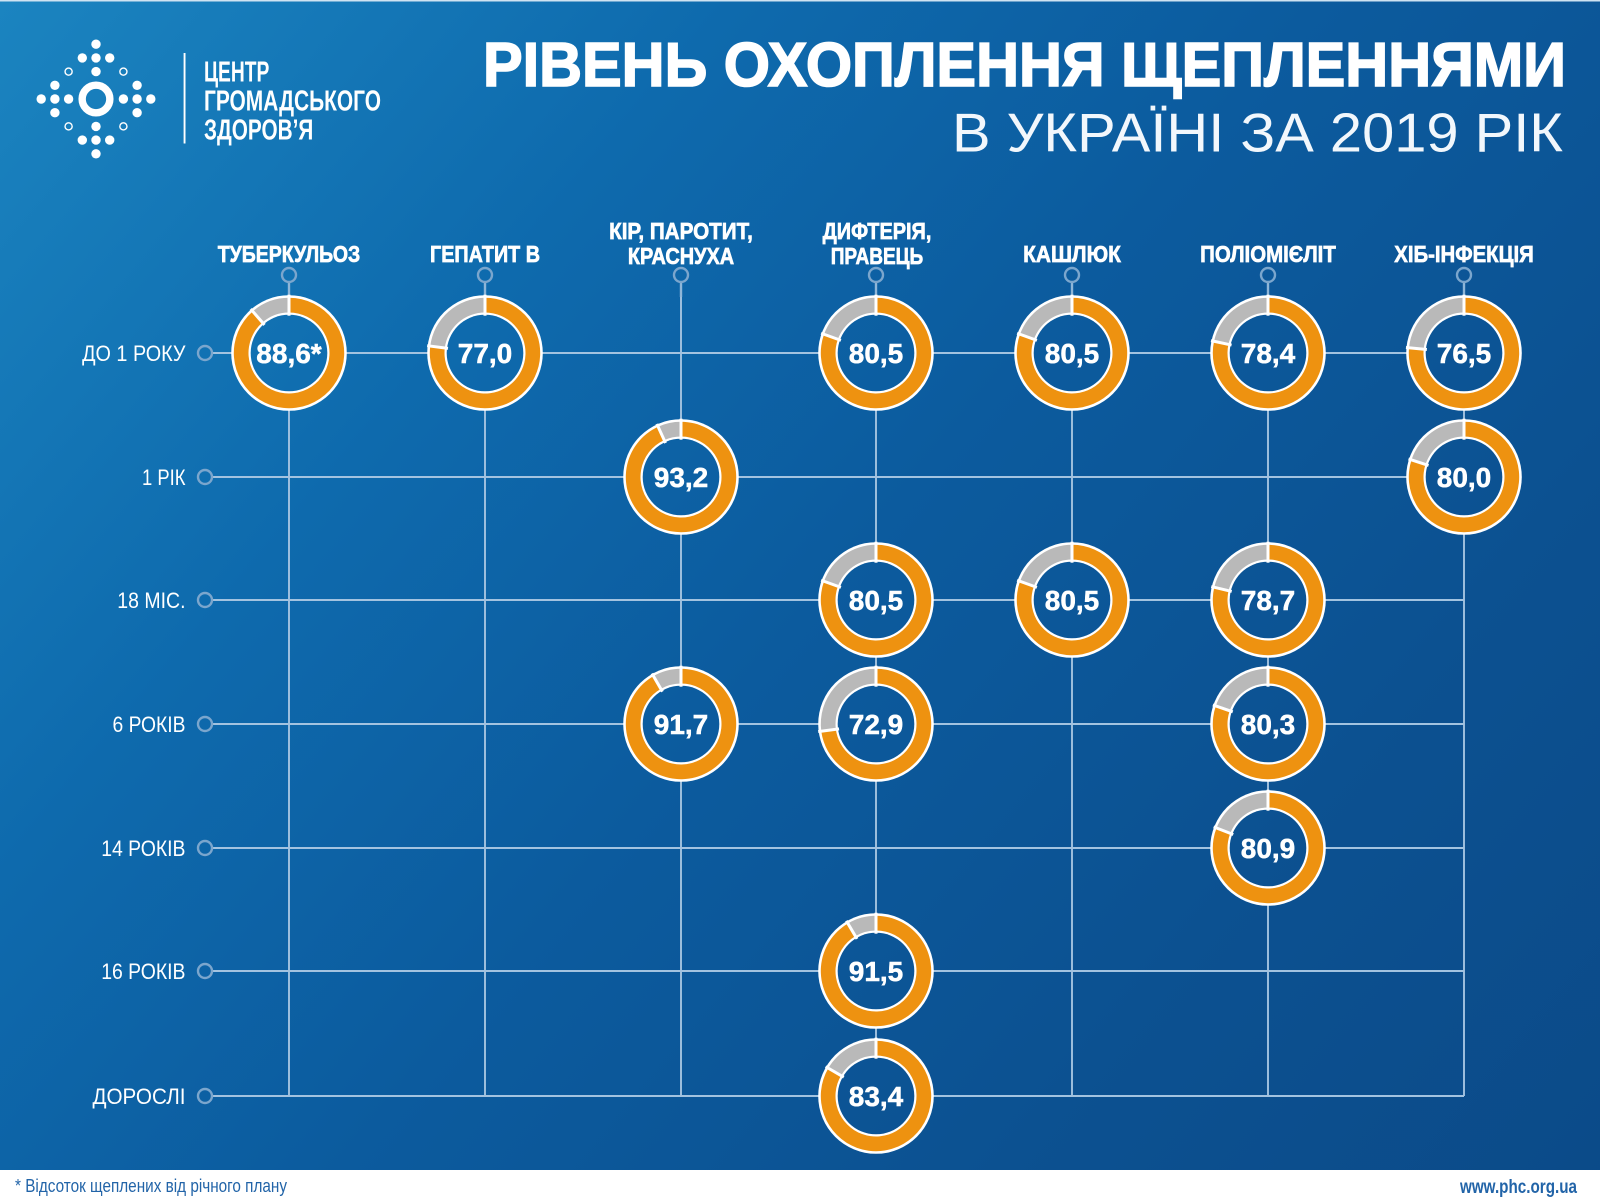 This screenshot has width=1600, height=1201. I want to click on svg-text: КІР, ПАРОТИТ,, so click(681, 231).